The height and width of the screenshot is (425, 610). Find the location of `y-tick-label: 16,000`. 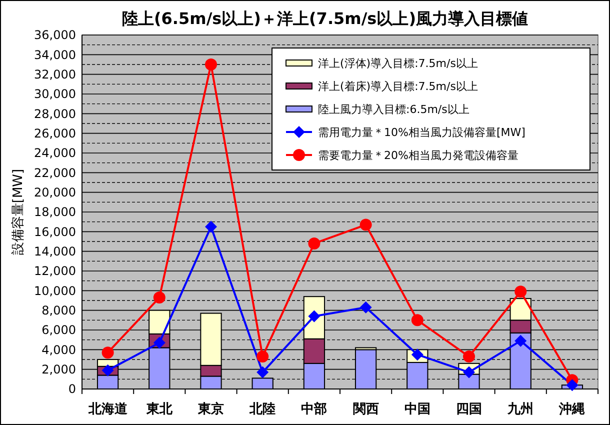

y-tick-label: 16,000 is located at coordinates (55, 231).